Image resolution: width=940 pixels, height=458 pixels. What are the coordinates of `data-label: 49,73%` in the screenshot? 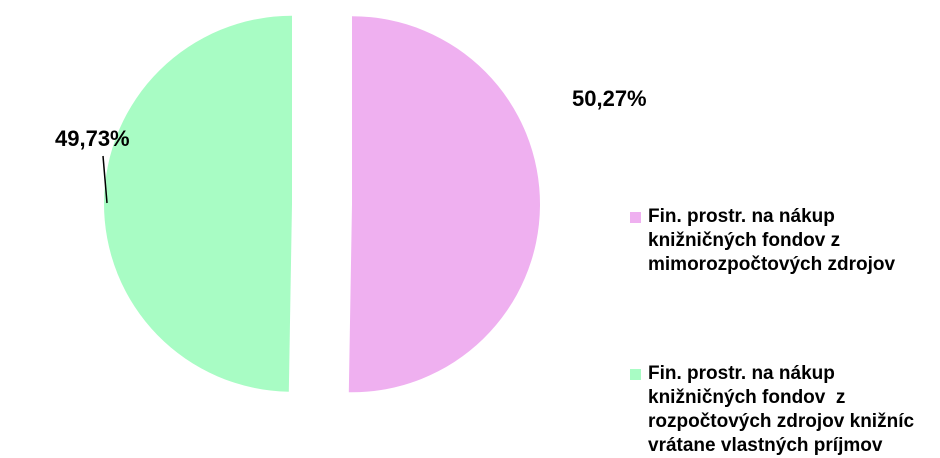 It's located at (92, 138).